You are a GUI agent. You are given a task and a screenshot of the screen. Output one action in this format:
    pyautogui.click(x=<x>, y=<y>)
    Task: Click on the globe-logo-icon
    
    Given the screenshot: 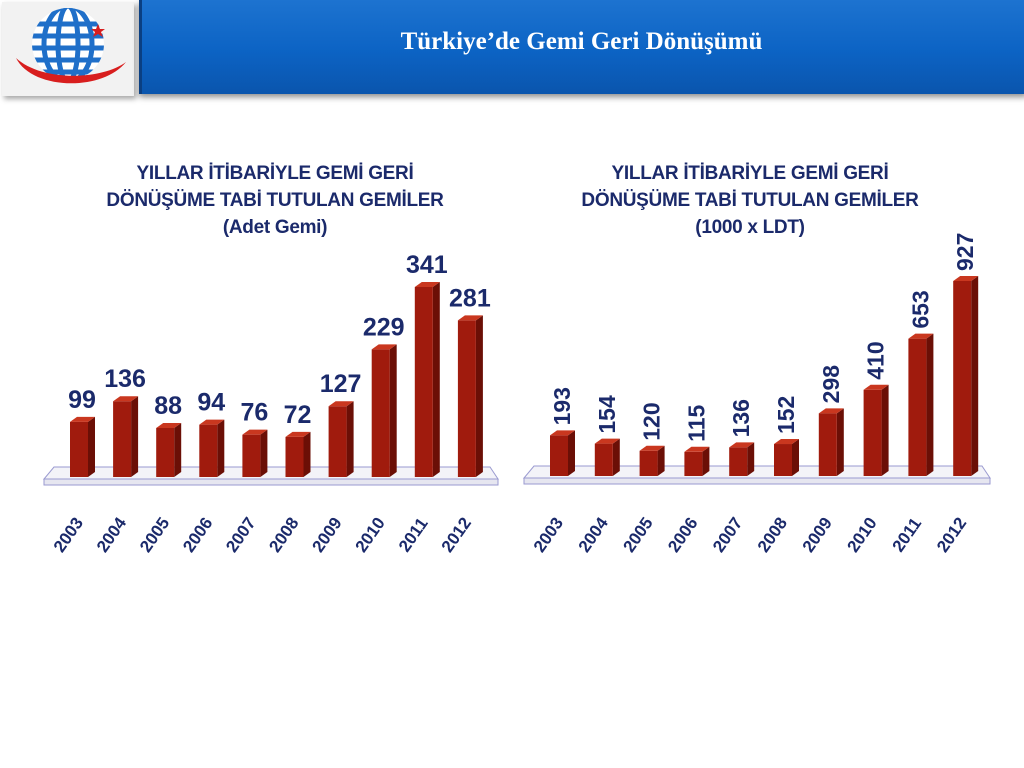 What is the action you would take?
    pyautogui.click(x=71, y=46)
    